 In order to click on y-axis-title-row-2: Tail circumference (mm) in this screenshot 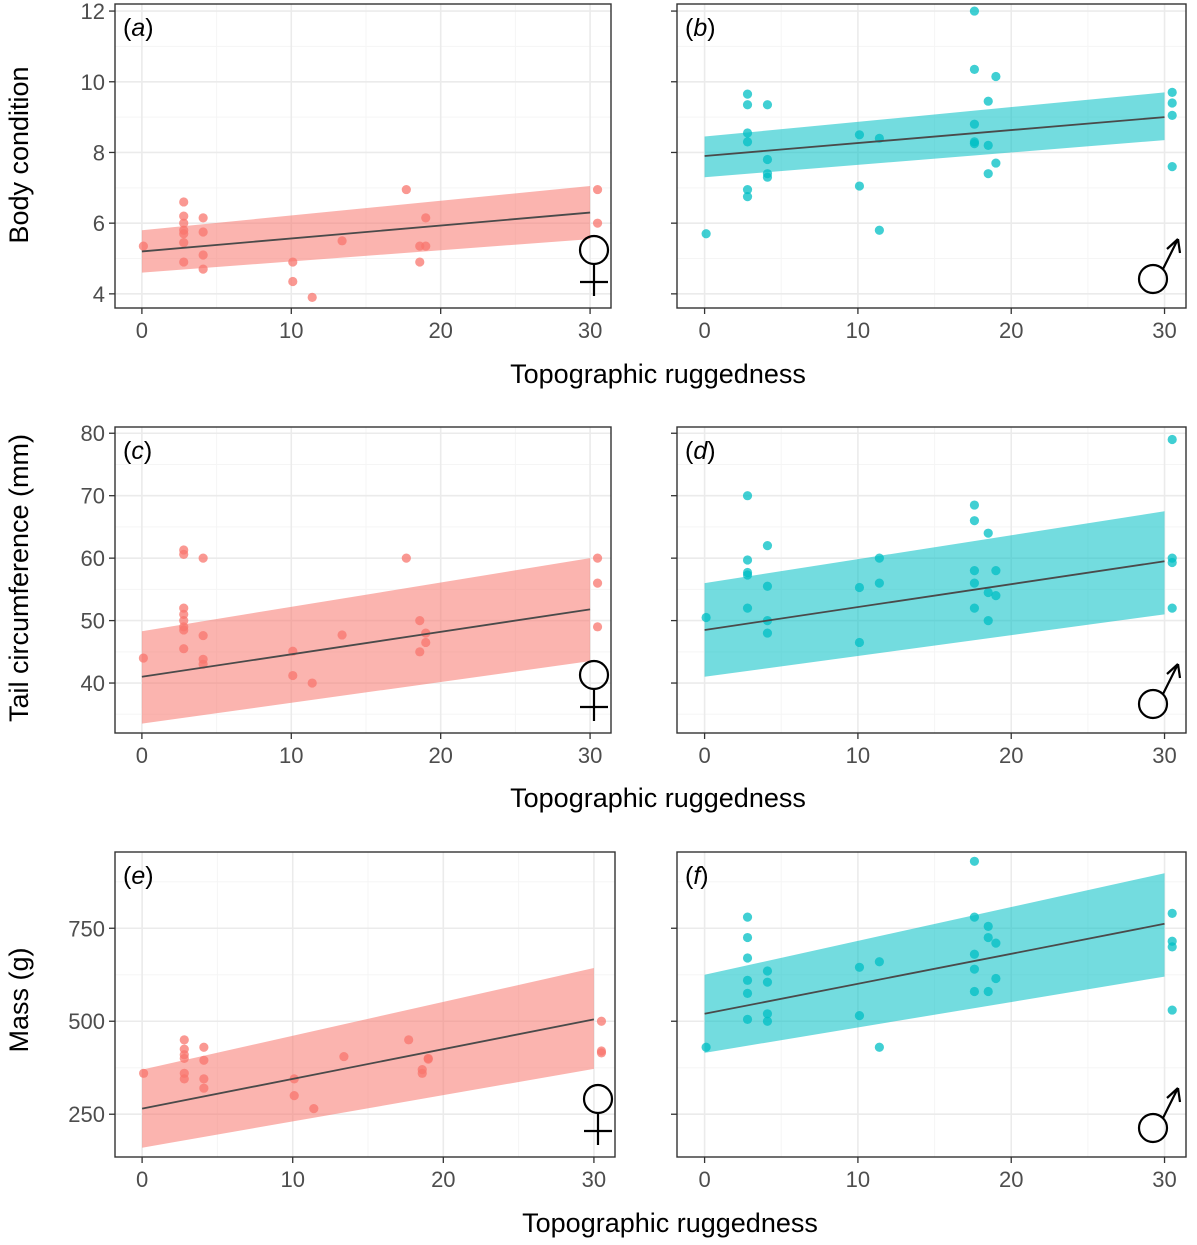, I will do `click(19, 578)`.